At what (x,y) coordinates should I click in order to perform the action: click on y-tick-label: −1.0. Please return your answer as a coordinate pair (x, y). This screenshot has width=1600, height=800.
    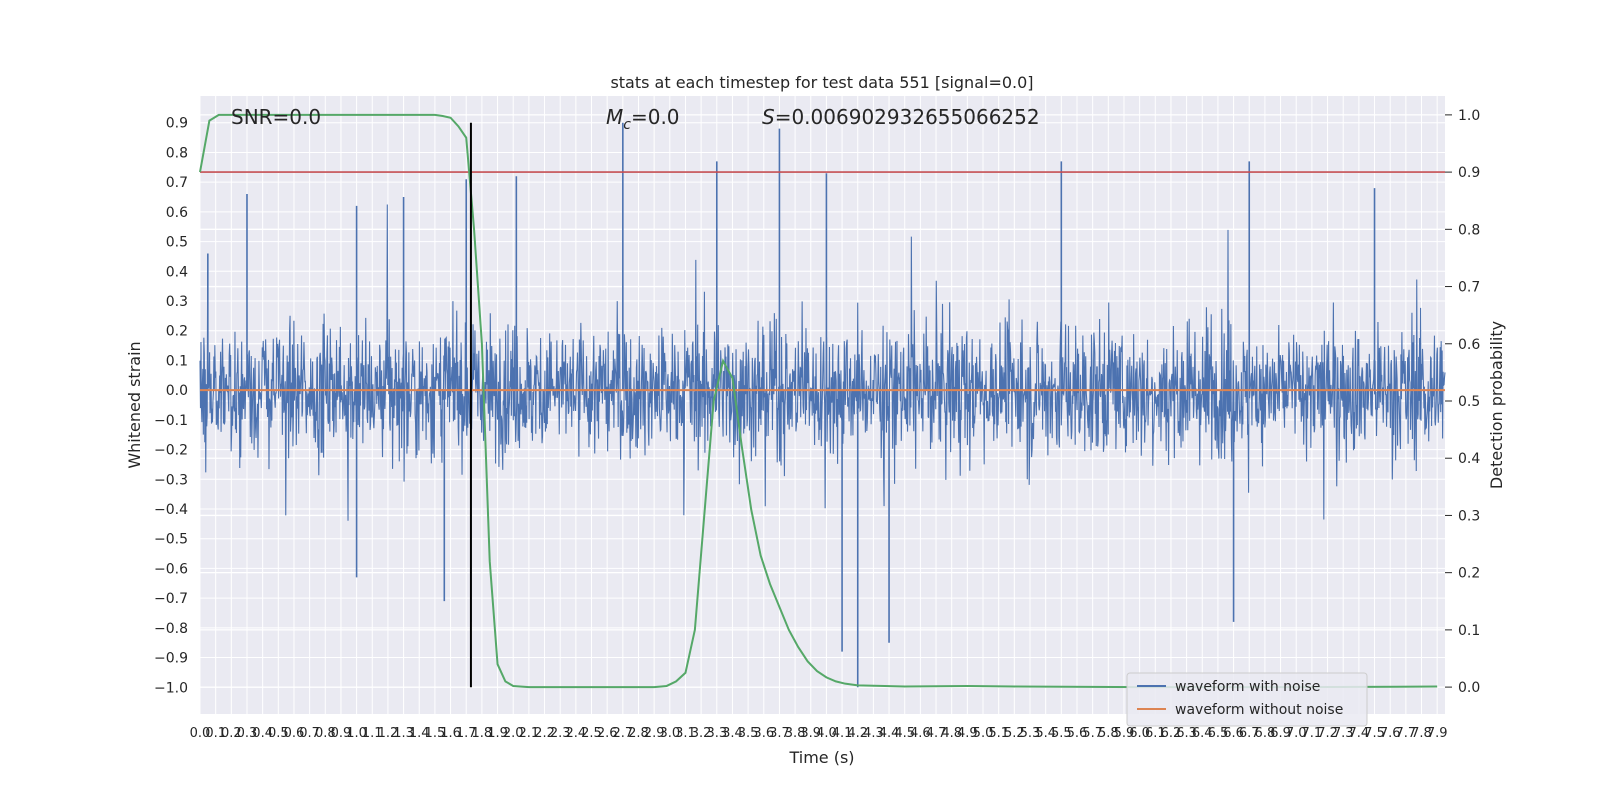
    Looking at the image, I should click on (171, 688).